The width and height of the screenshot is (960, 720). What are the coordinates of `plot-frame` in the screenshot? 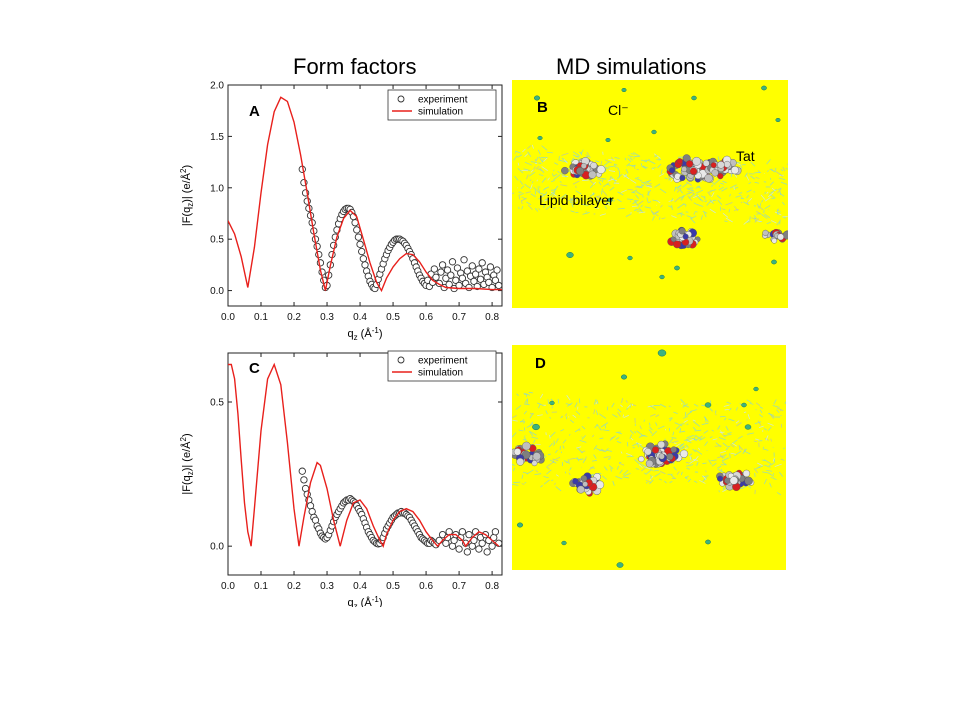 It's located at (365, 464).